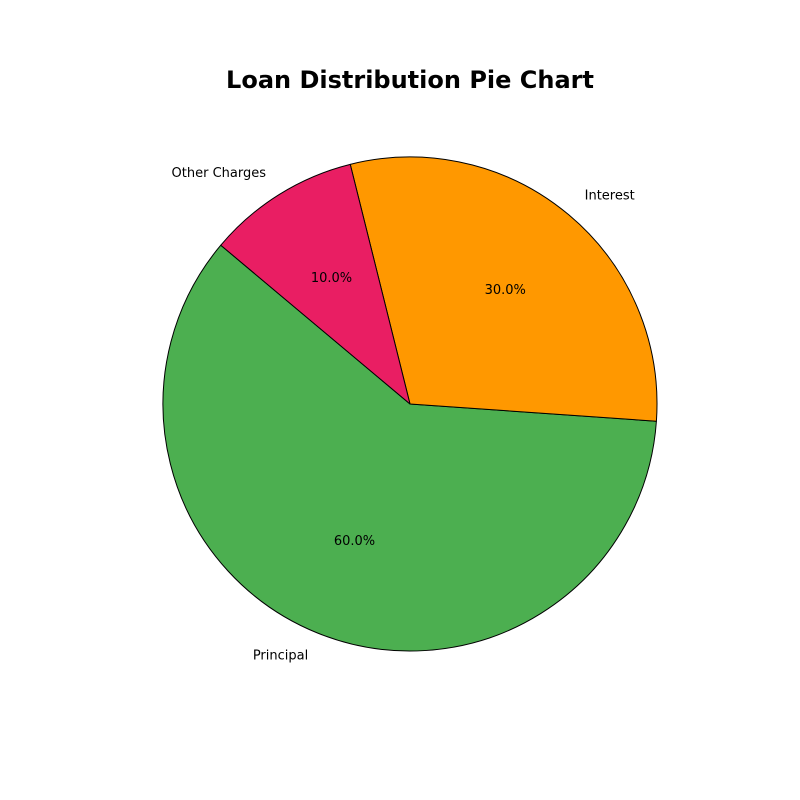 This screenshot has width=800, height=800. Describe the element at coordinates (219, 173) in the screenshot. I see `slice-label-other-charges: Other Charges` at that location.